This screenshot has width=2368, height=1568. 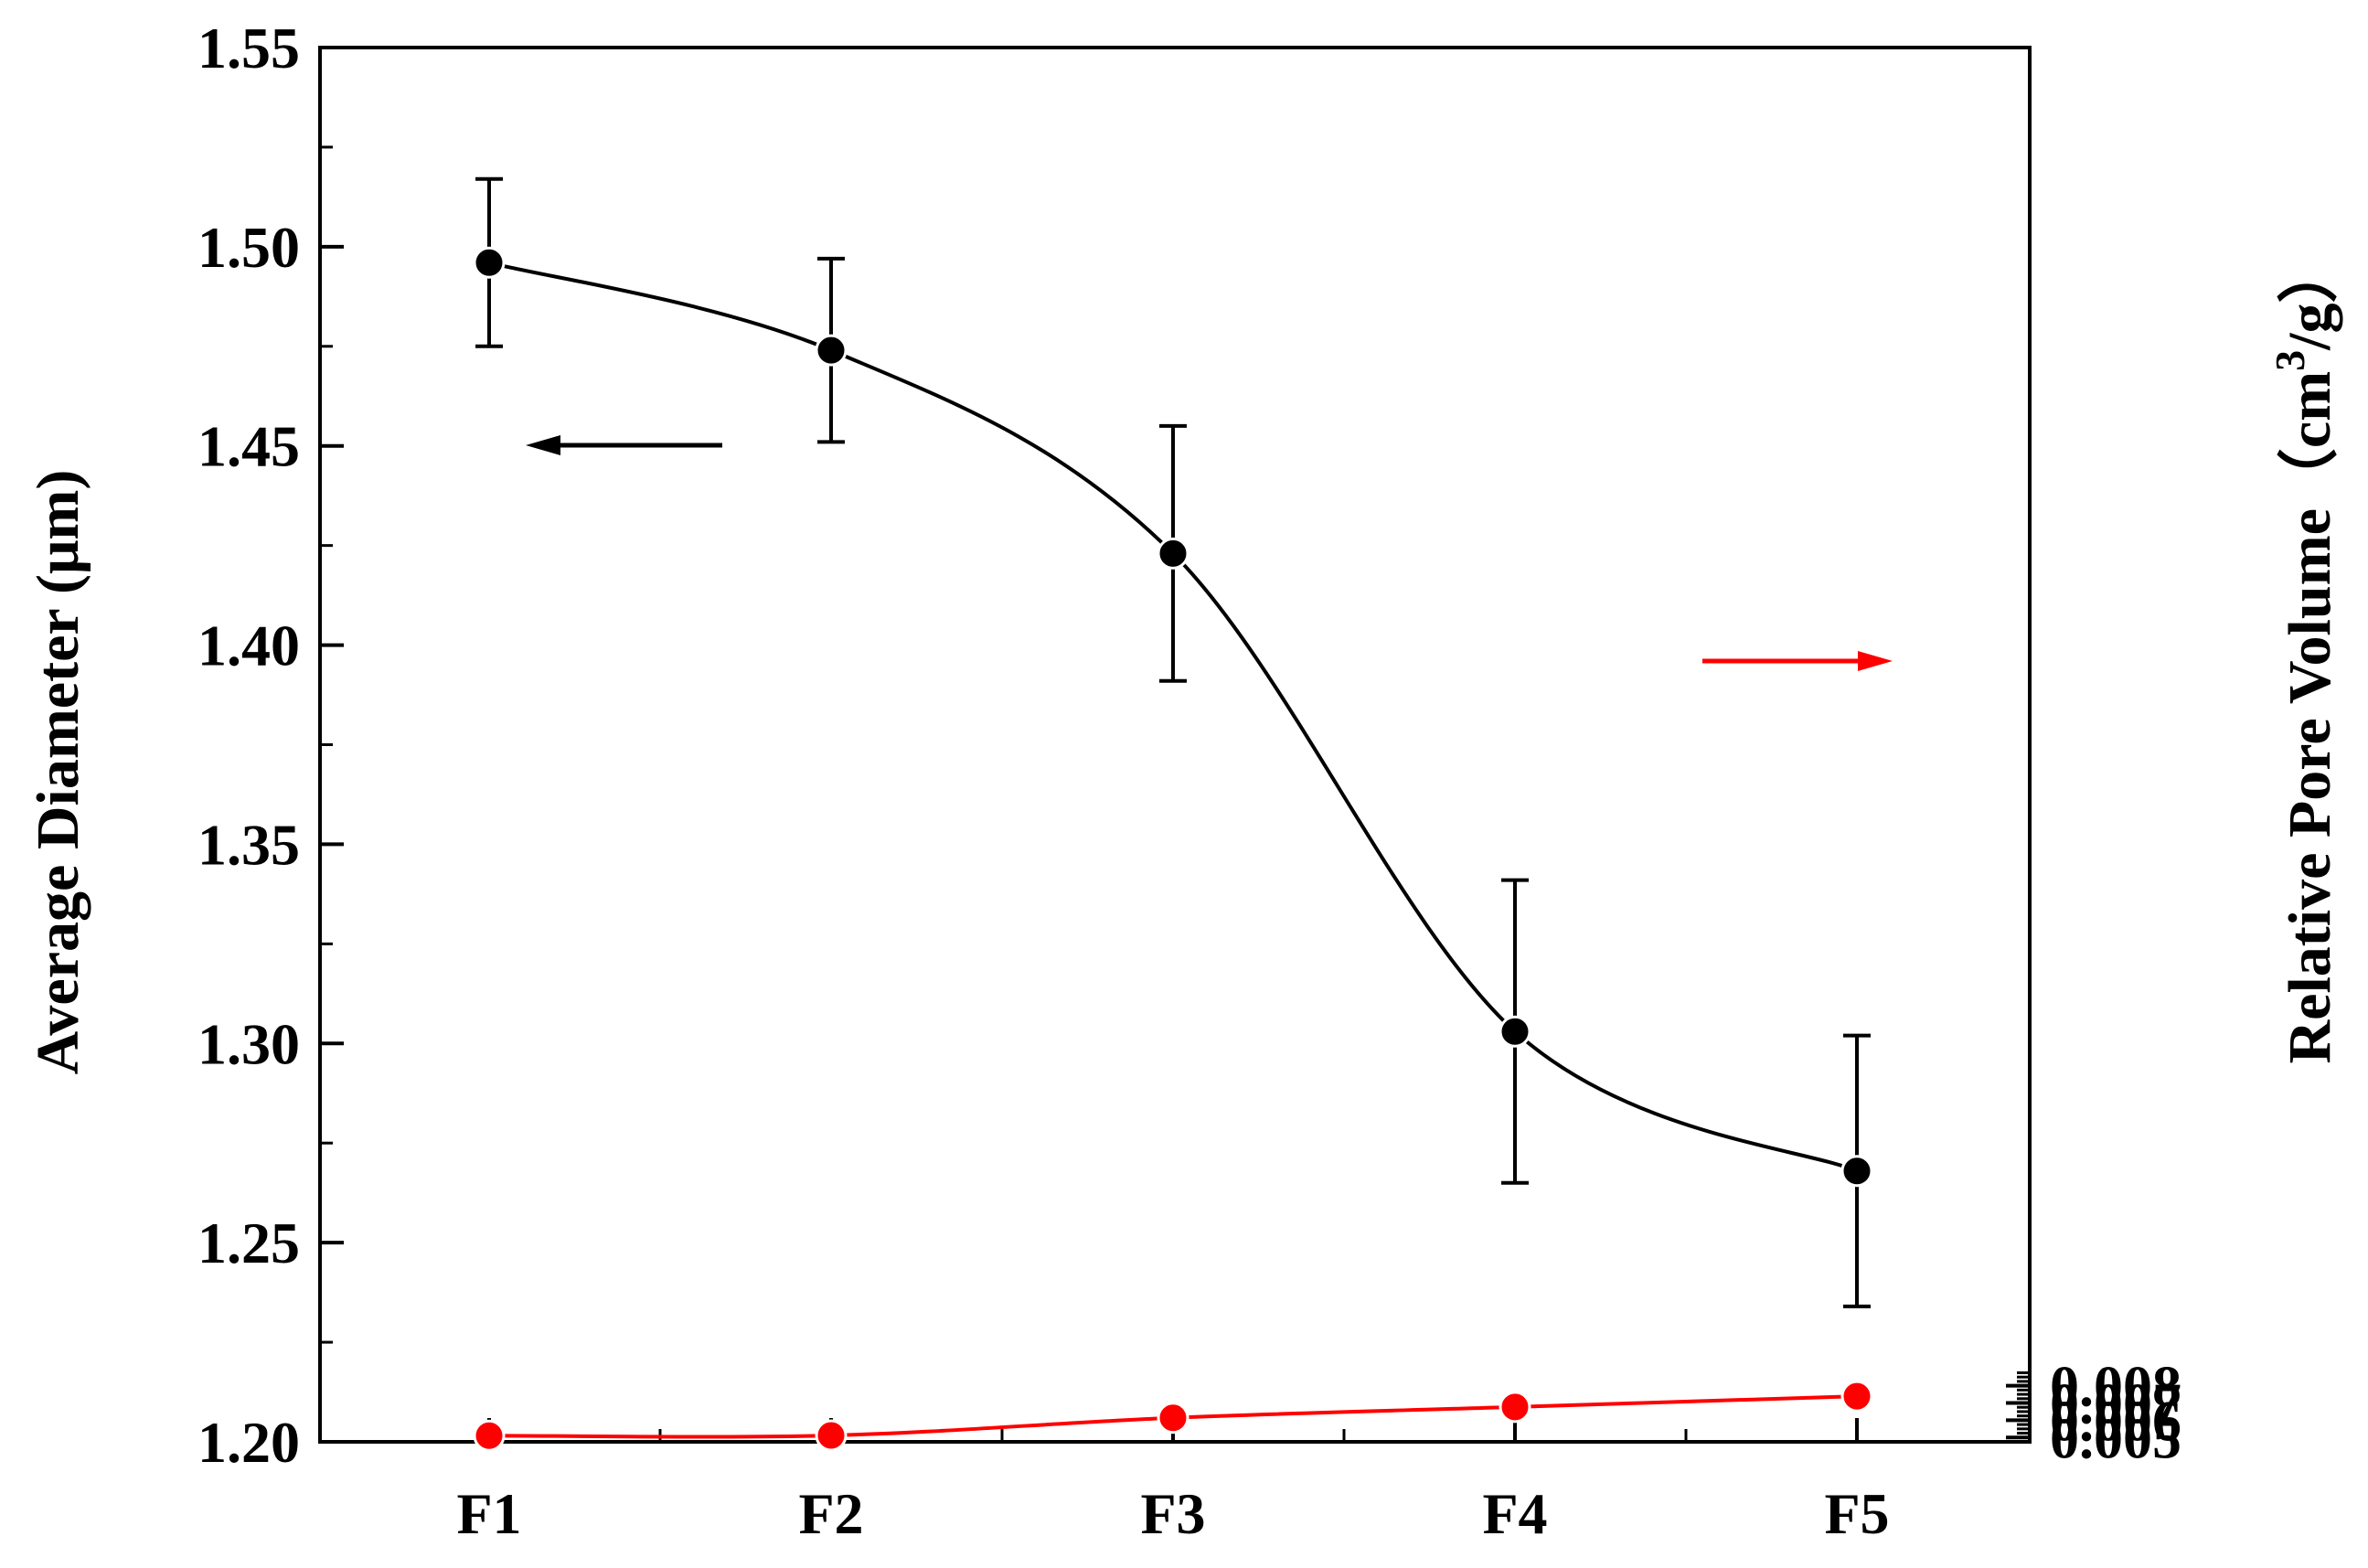 I want to click on right-axis-title: Relative Pore Volume（cm3/g）, so click(x=2305, y=653).